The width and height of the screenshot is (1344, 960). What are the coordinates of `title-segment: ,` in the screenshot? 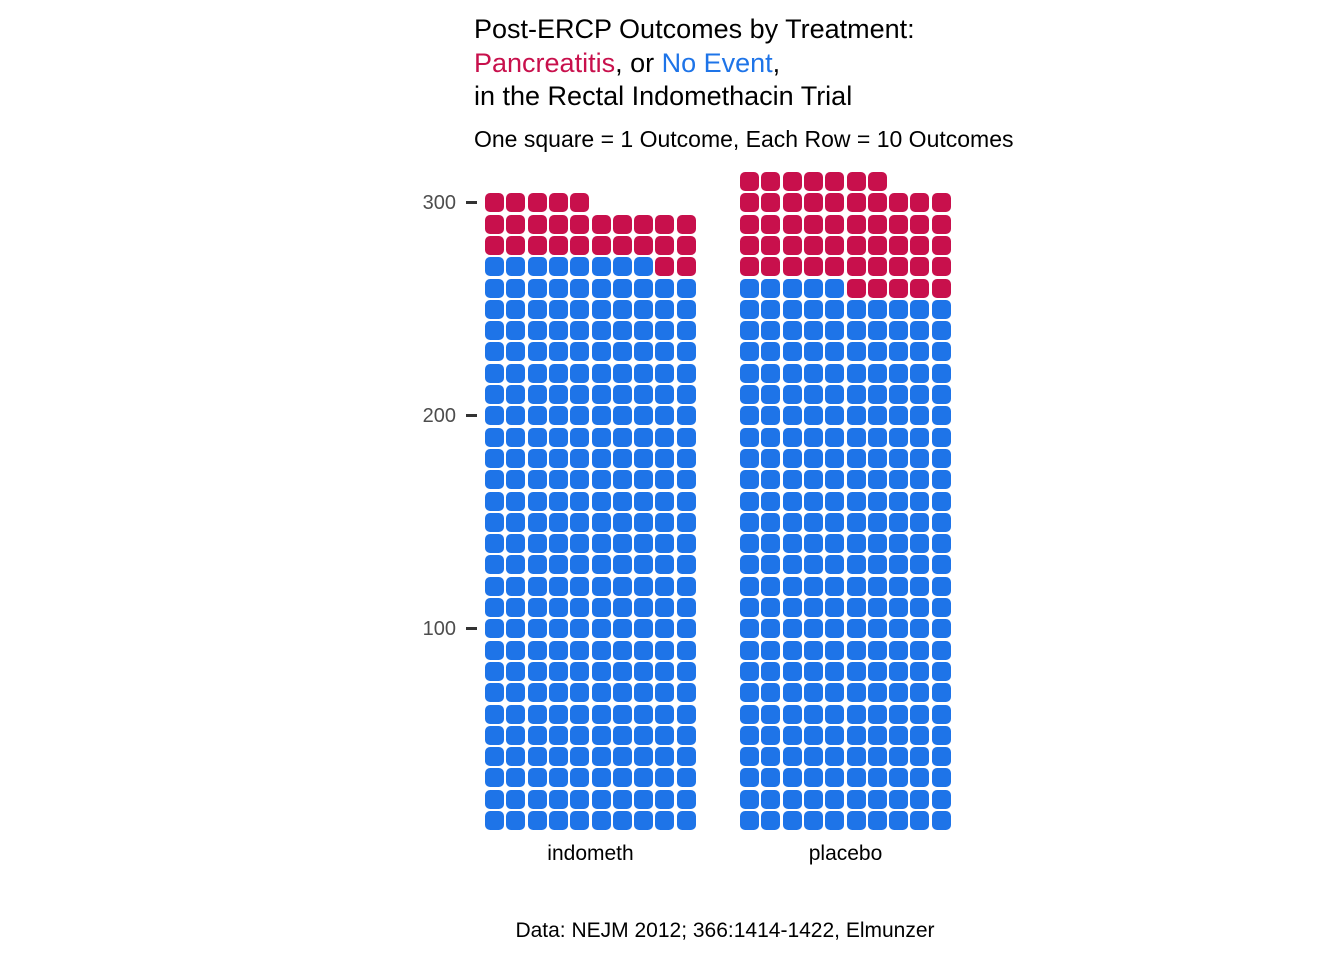 It's located at (776, 62).